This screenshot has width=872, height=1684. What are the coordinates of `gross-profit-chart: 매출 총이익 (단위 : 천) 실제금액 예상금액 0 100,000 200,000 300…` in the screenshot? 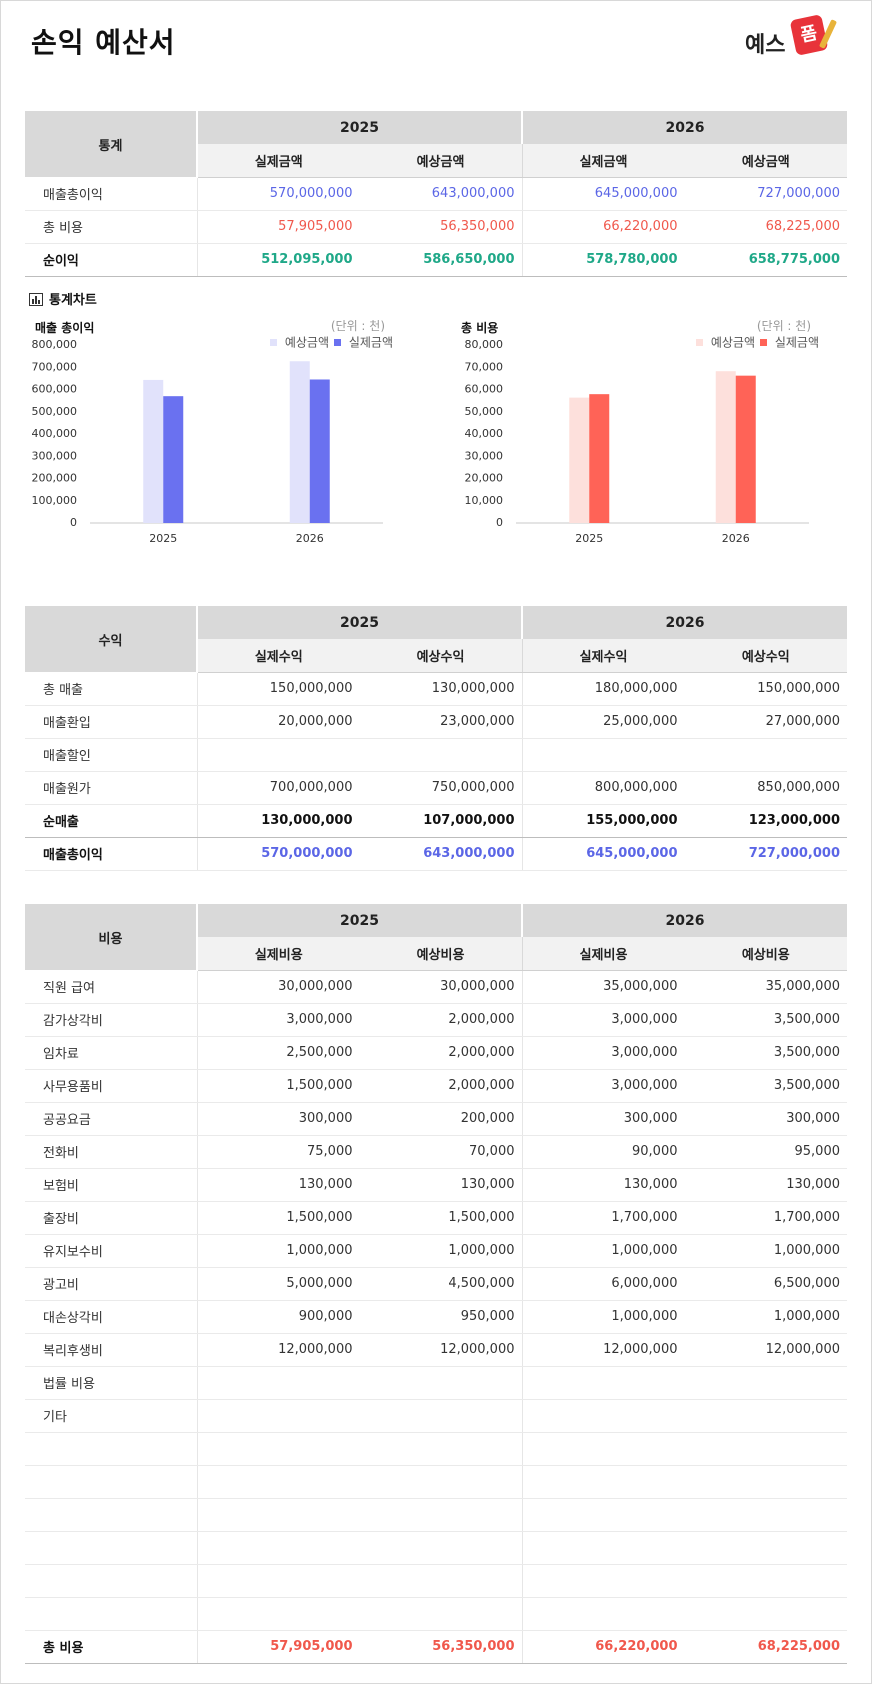 It's located at (213, 432).